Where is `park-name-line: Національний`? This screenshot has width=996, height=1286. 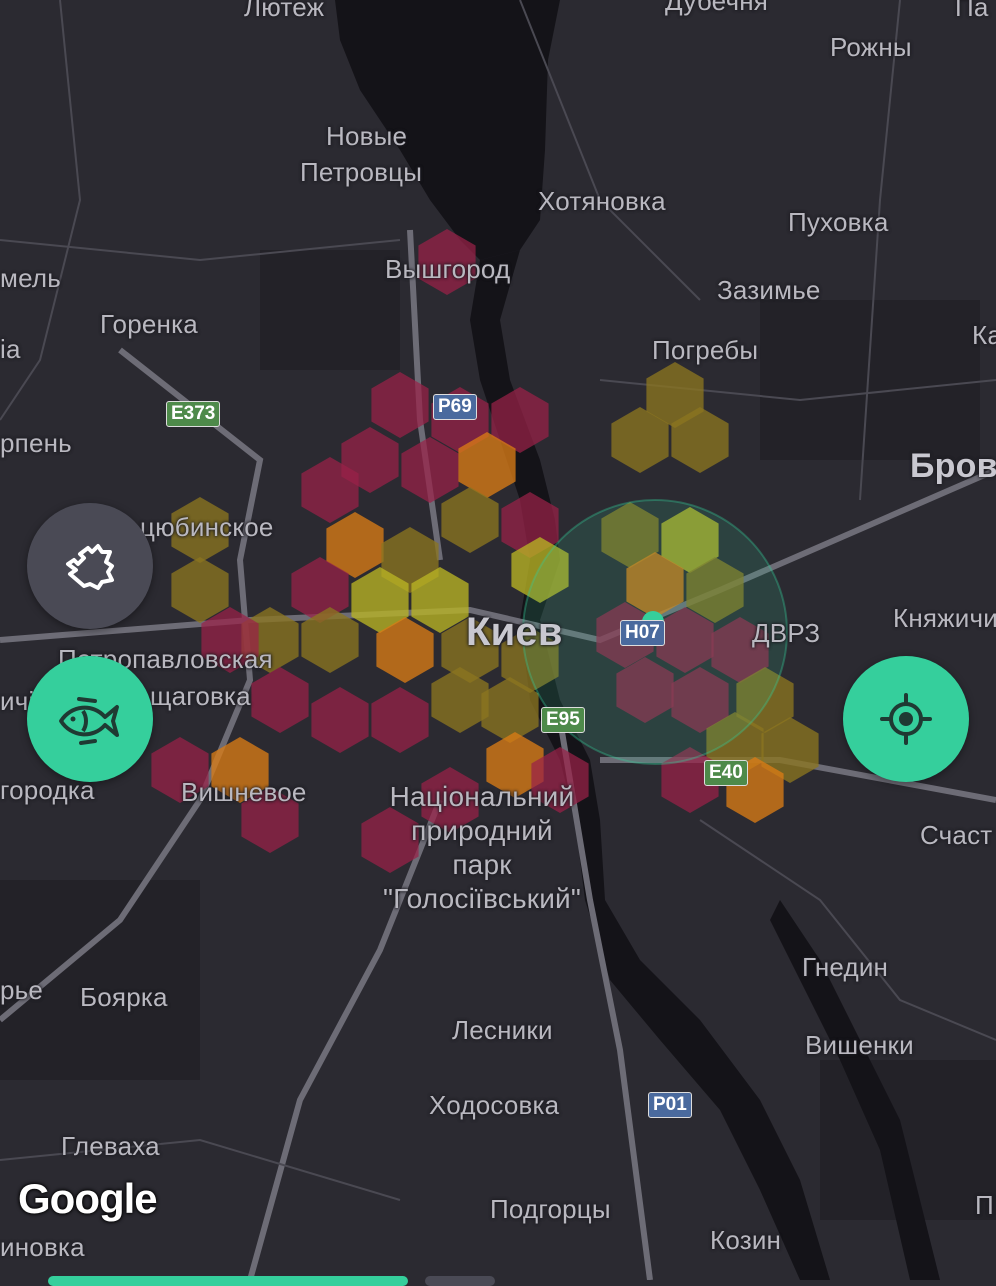 park-name-line: Національний is located at coordinates (482, 796).